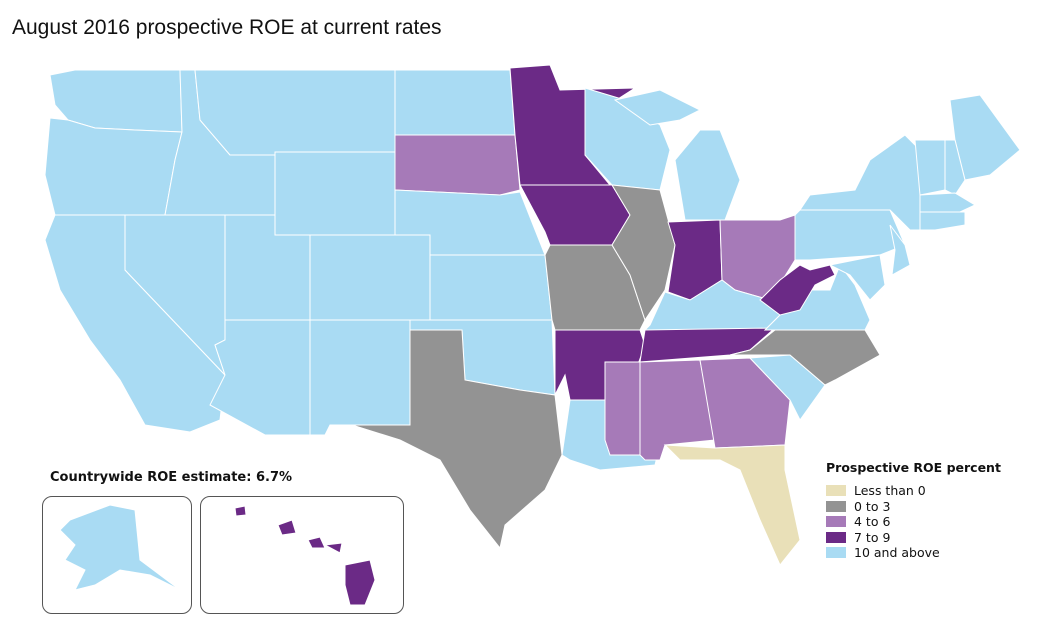  What do you see at coordinates (897, 553) in the screenshot?
I see `legend-label: 10 and above` at bounding box center [897, 553].